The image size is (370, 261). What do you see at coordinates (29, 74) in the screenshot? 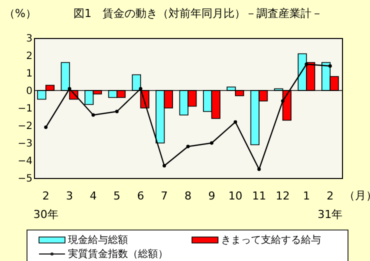
I see `y-tick-label: 1` at bounding box center [29, 74].